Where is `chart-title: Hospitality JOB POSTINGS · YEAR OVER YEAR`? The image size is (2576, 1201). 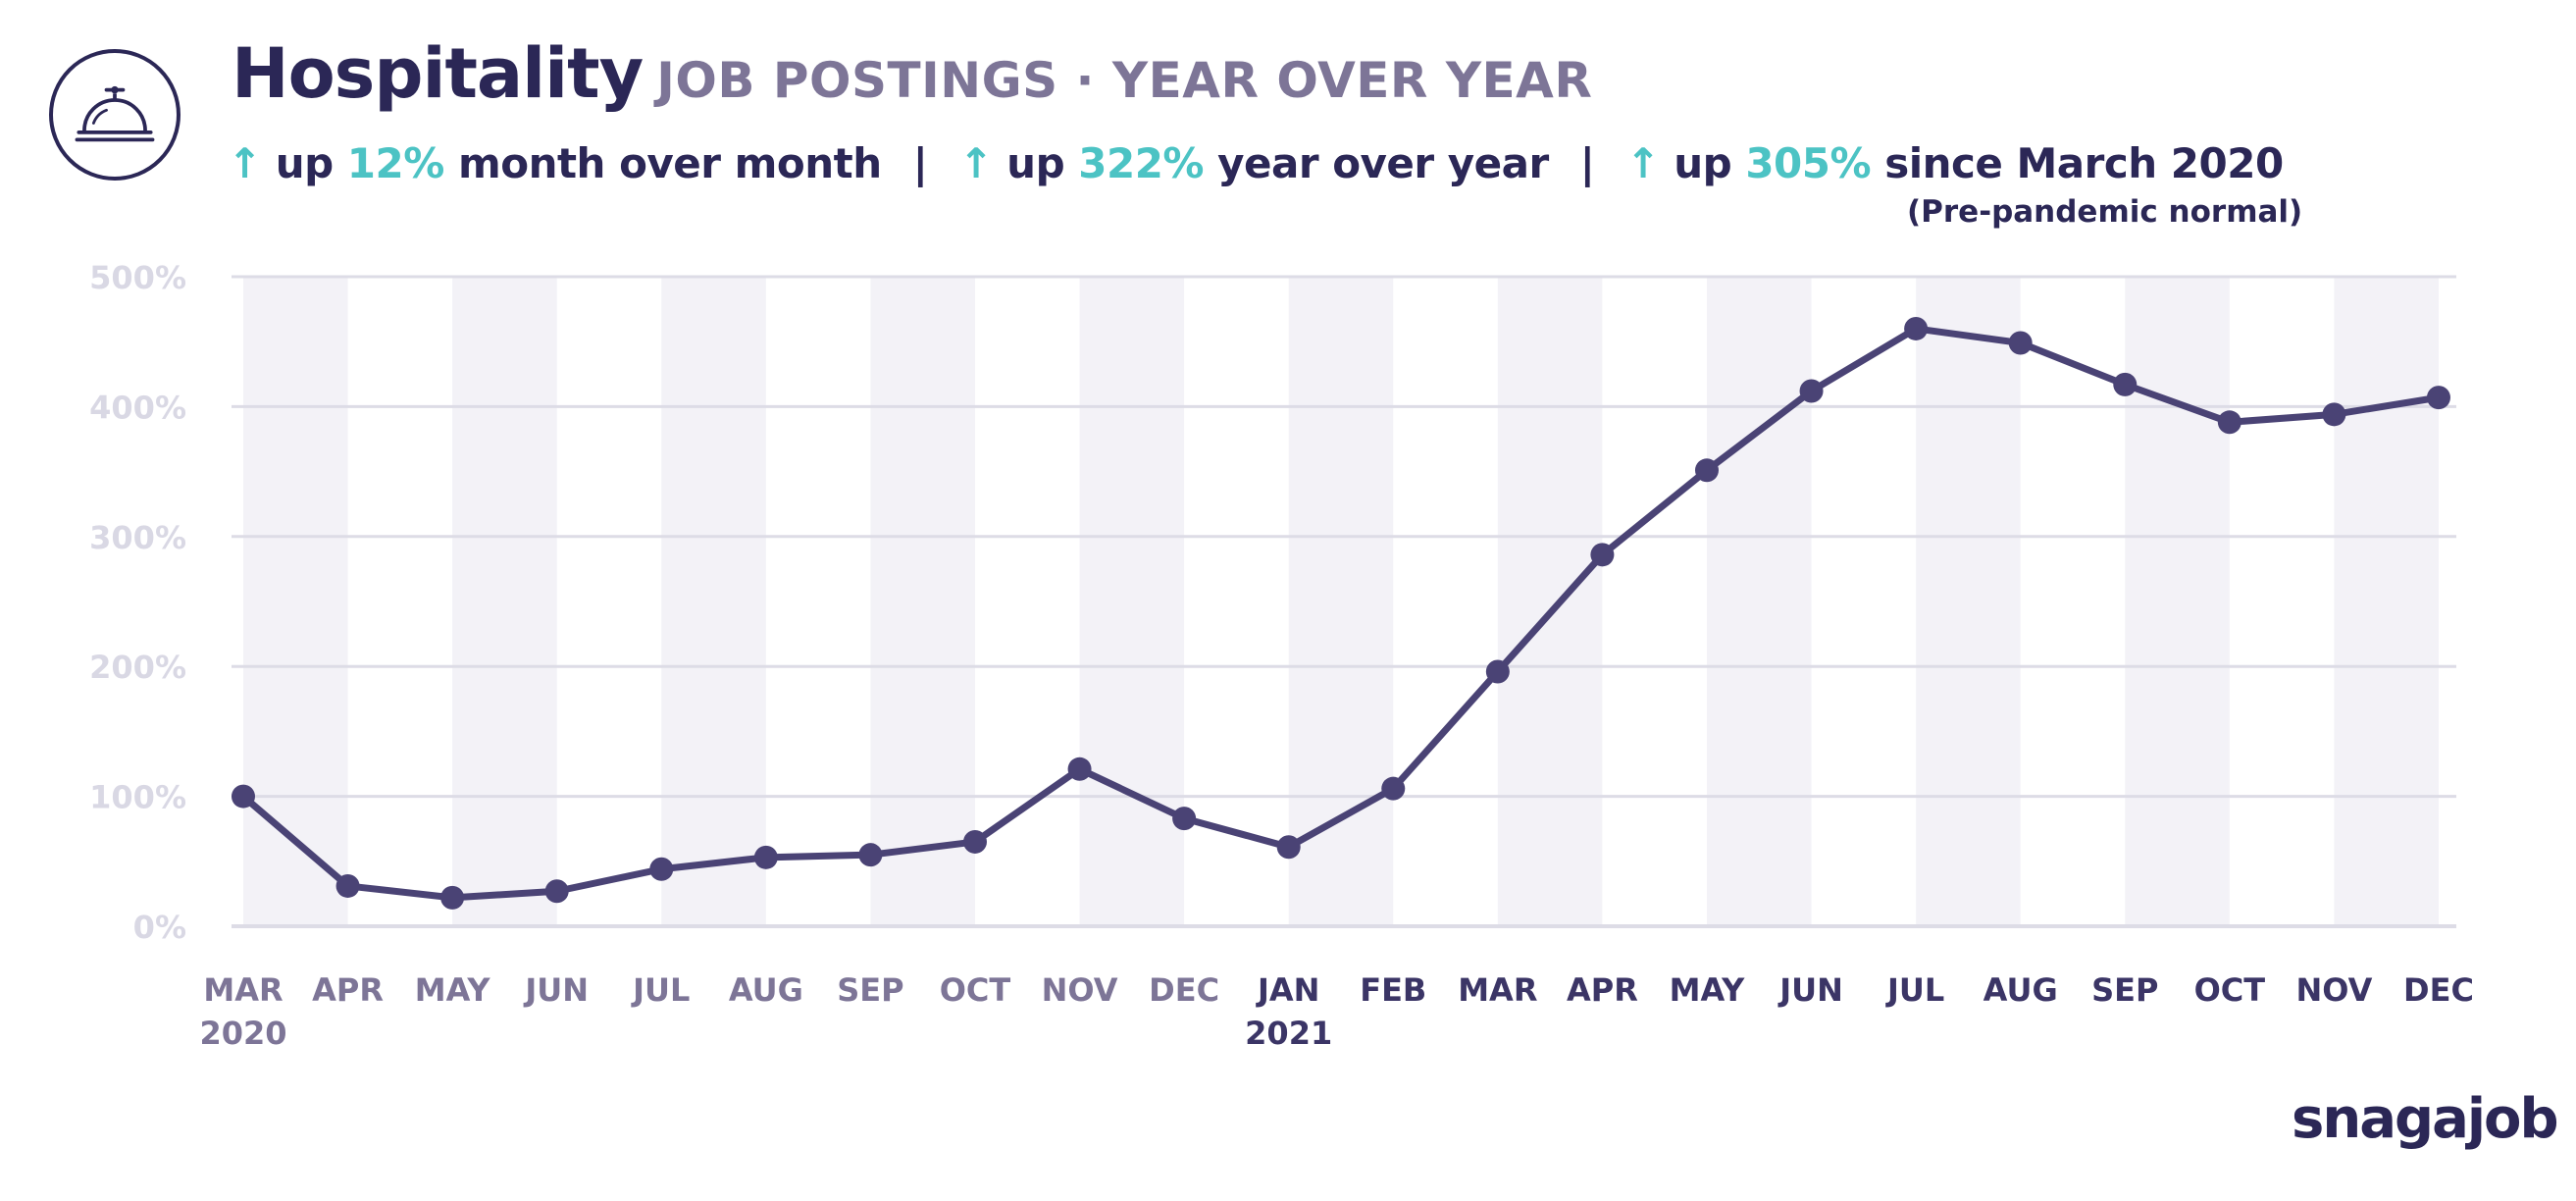 chart-title: Hospitality JOB POSTINGS · YEAR OVER YEAR is located at coordinates (912, 73).